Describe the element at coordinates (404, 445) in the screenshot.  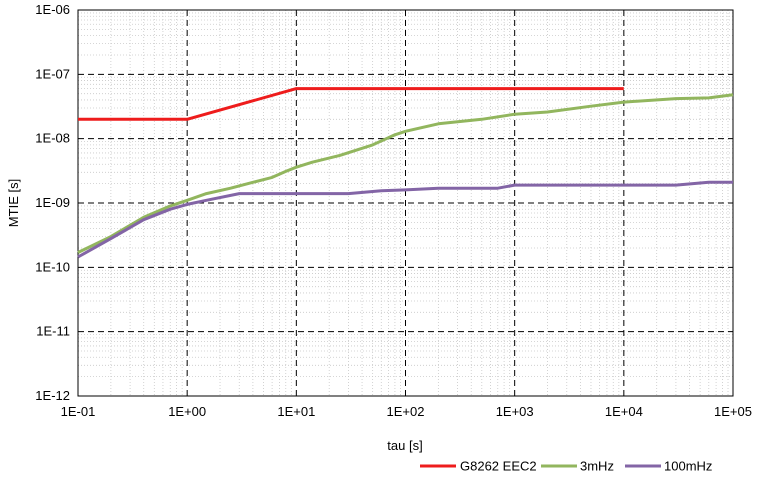
I see `x-axis-title: tau [s]` at that location.